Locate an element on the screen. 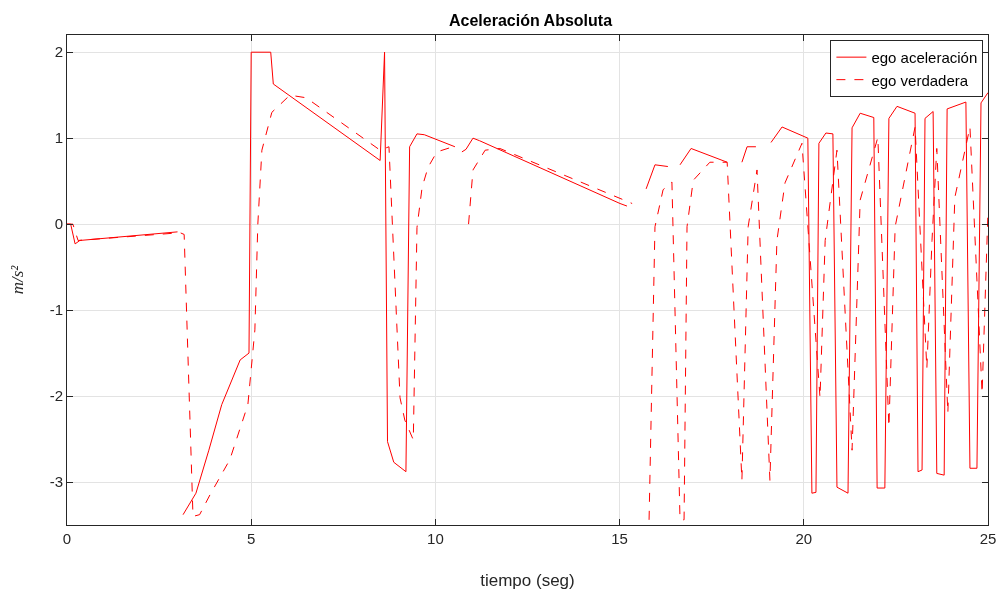  x-tick-label: 15 is located at coordinates (619, 538).